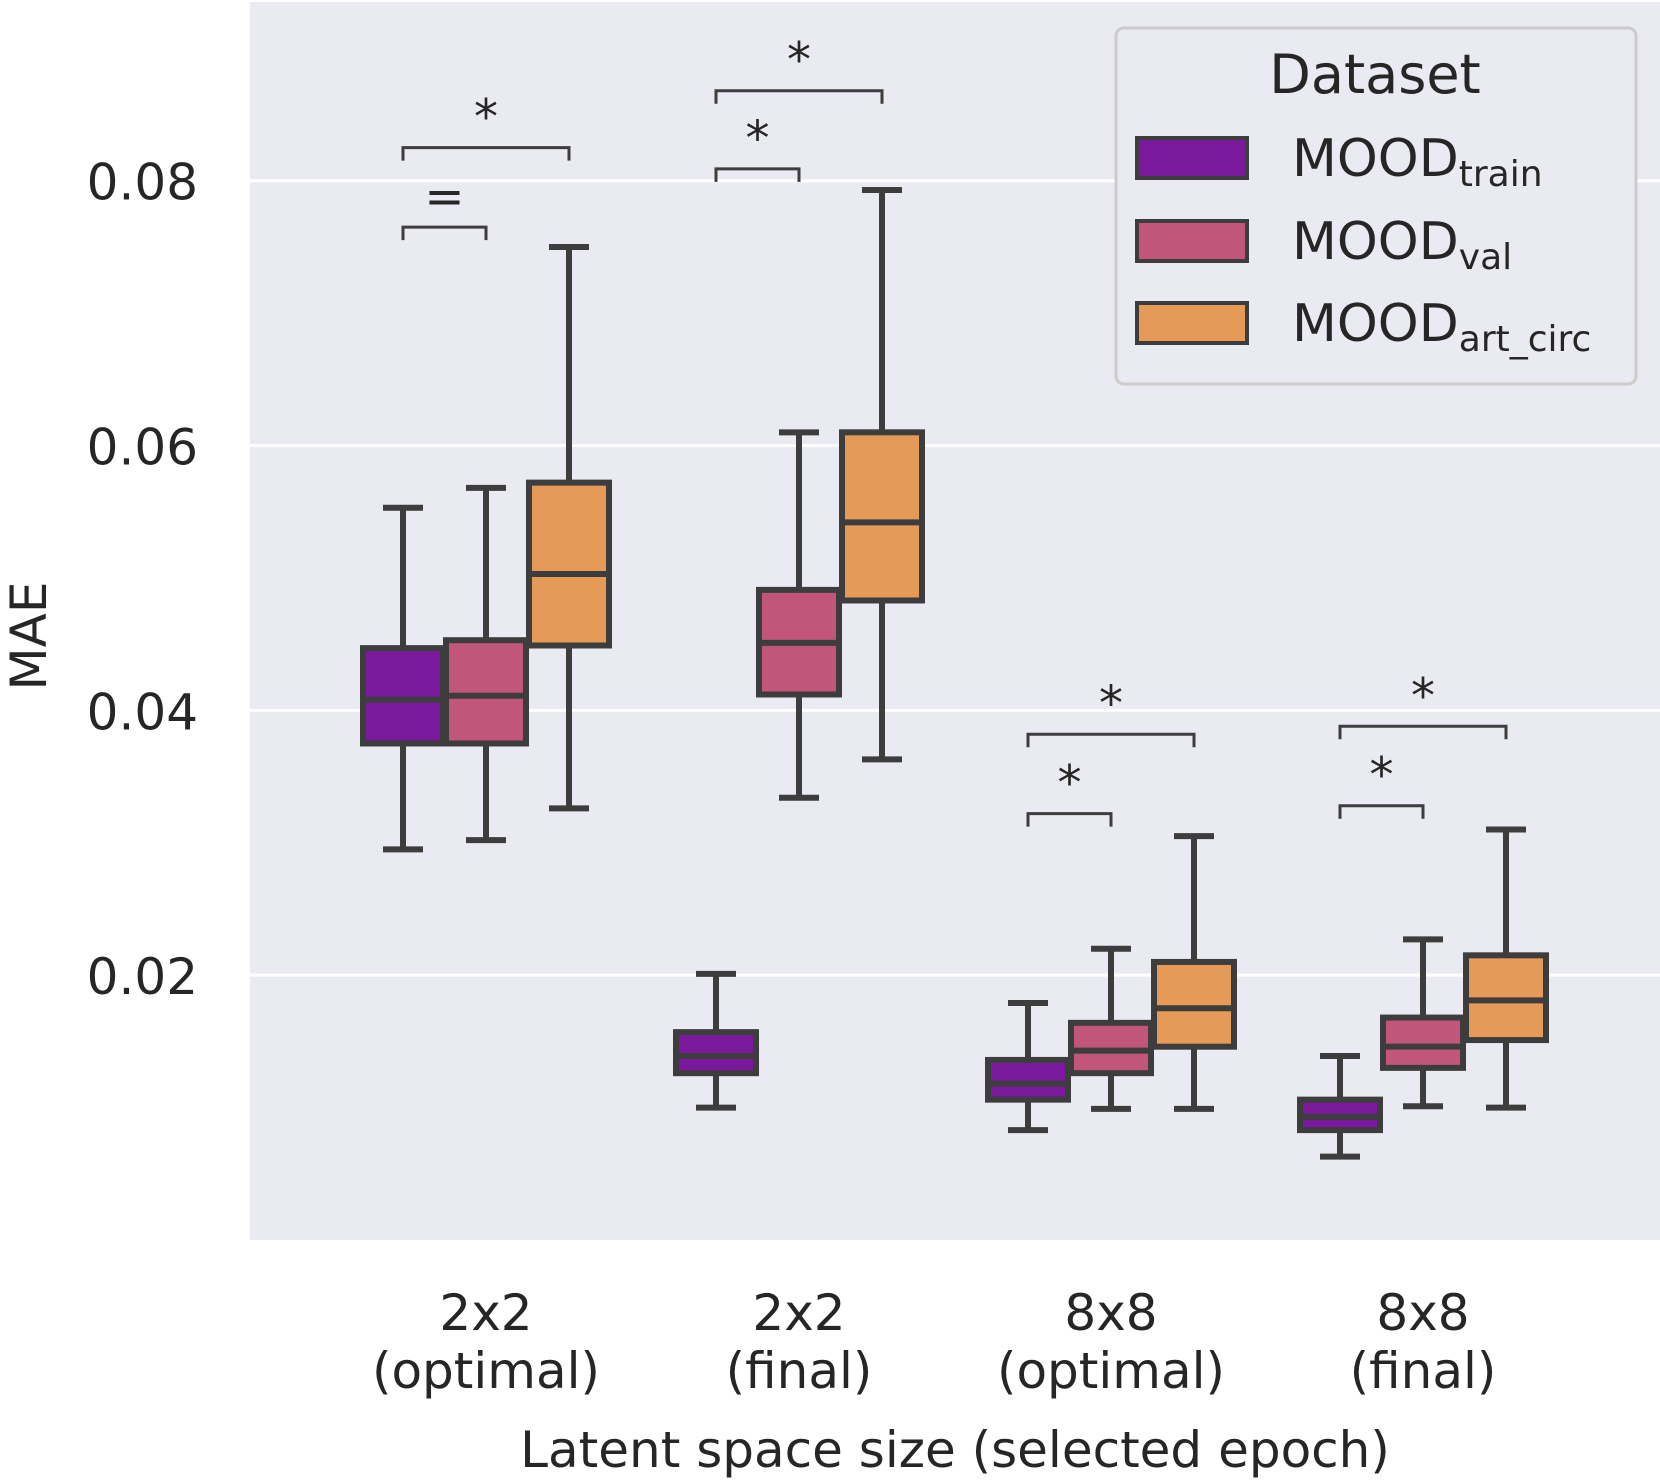 This screenshot has height=1480, width=1660. I want to click on significance-label: =, so click(444, 197).